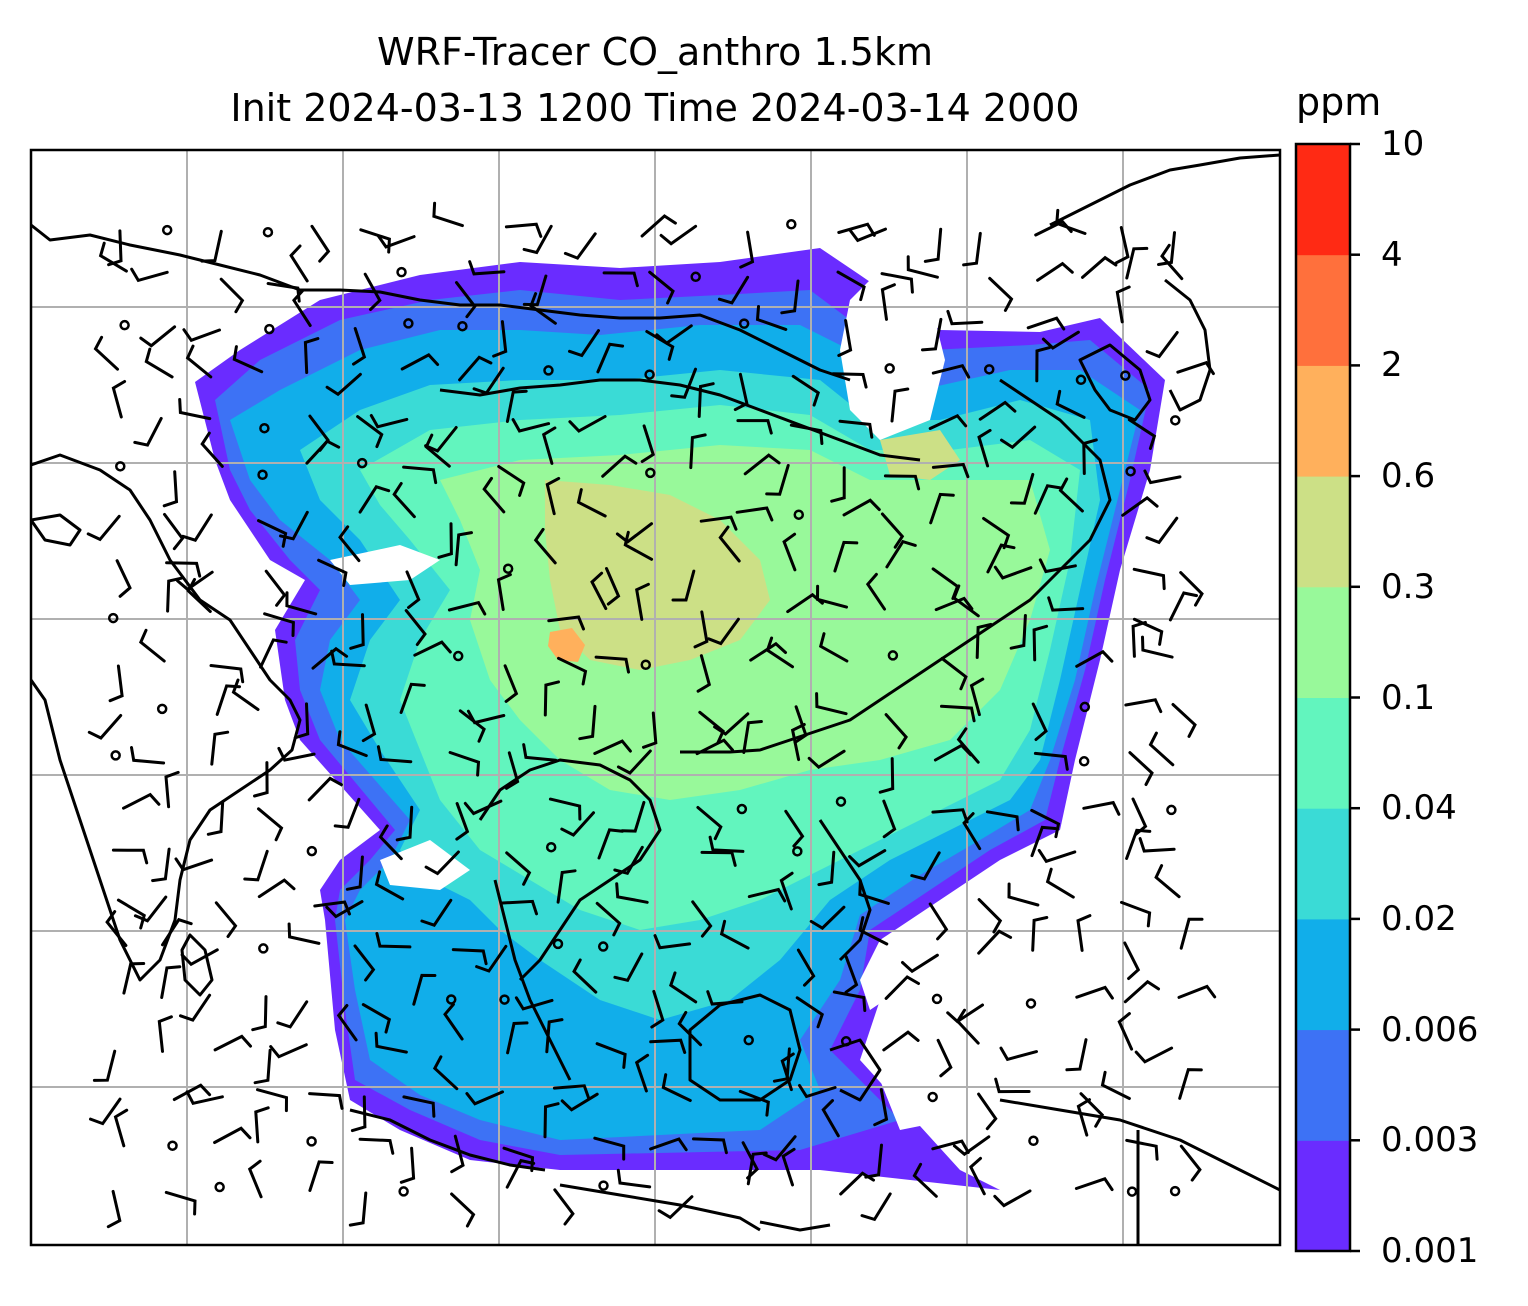 Image resolution: width=1528 pixels, height=1306 pixels. Describe the element at coordinates (1430, 1251) in the screenshot. I see `colorbar-tick-label: 0.001` at that location.